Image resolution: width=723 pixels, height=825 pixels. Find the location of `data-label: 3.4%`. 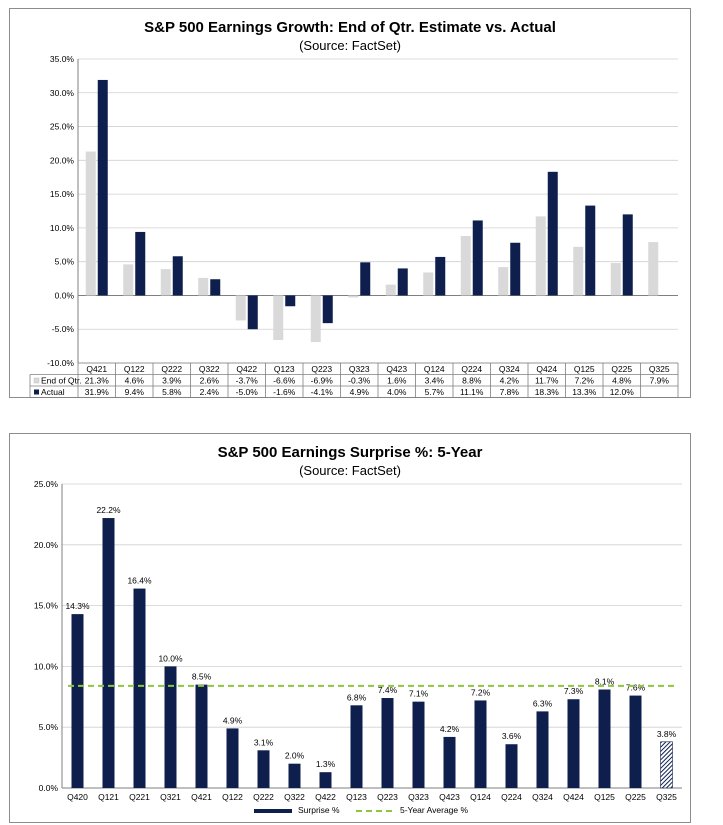

data-label: 3.4% is located at coordinates (435, 381).